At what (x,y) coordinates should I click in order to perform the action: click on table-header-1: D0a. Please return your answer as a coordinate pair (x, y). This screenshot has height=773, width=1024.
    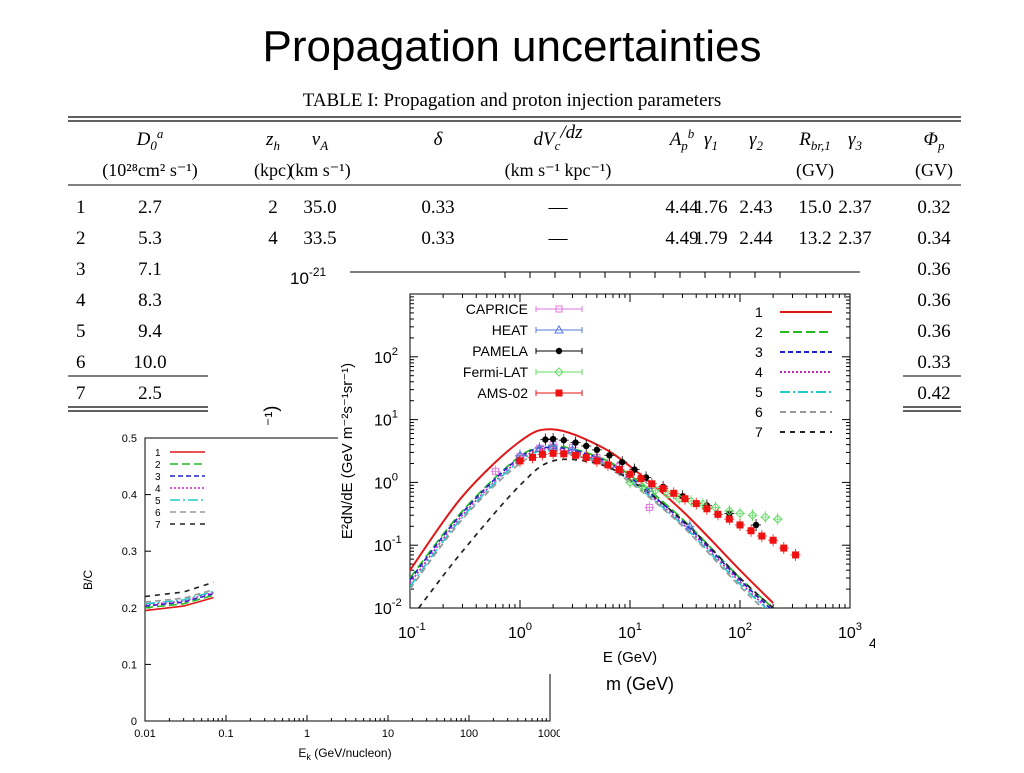
    Looking at the image, I should click on (150, 139).